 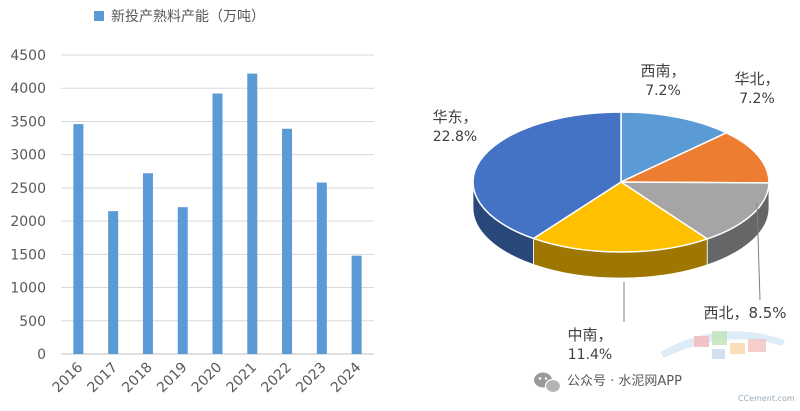 I want to click on bar-2022, so click(x=287, y=241).